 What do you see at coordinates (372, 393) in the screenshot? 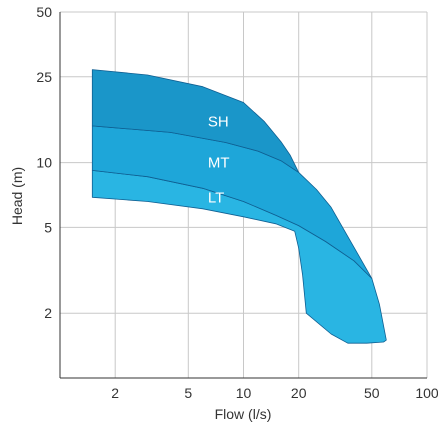
I see `x-tick-label: 50` at bounding box center [372, 393].